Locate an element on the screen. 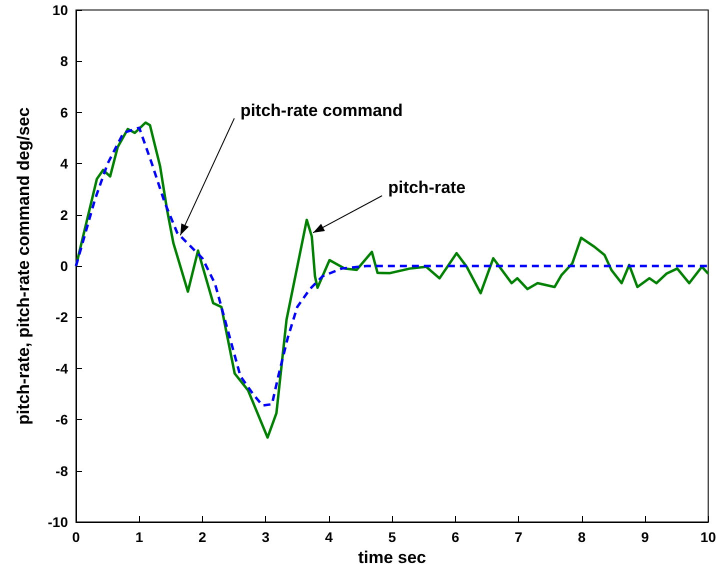 Image resolution: width=719 pixels, height=573 pixels. y-tick-label: -8 is located at coordinates (62, 470).